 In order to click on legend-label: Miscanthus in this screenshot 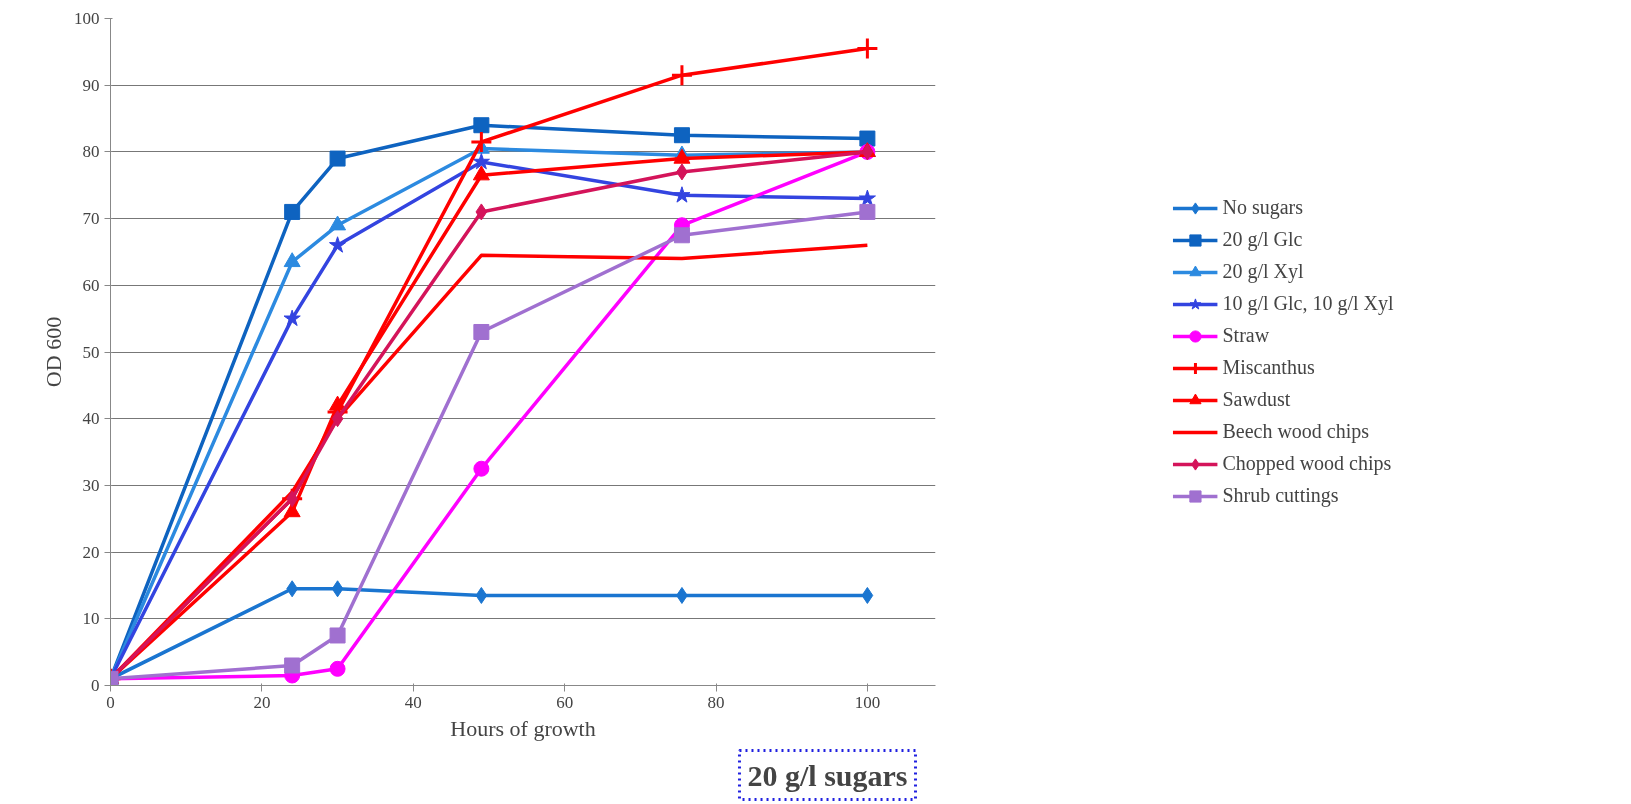, I will do `click(1268, 367)`.